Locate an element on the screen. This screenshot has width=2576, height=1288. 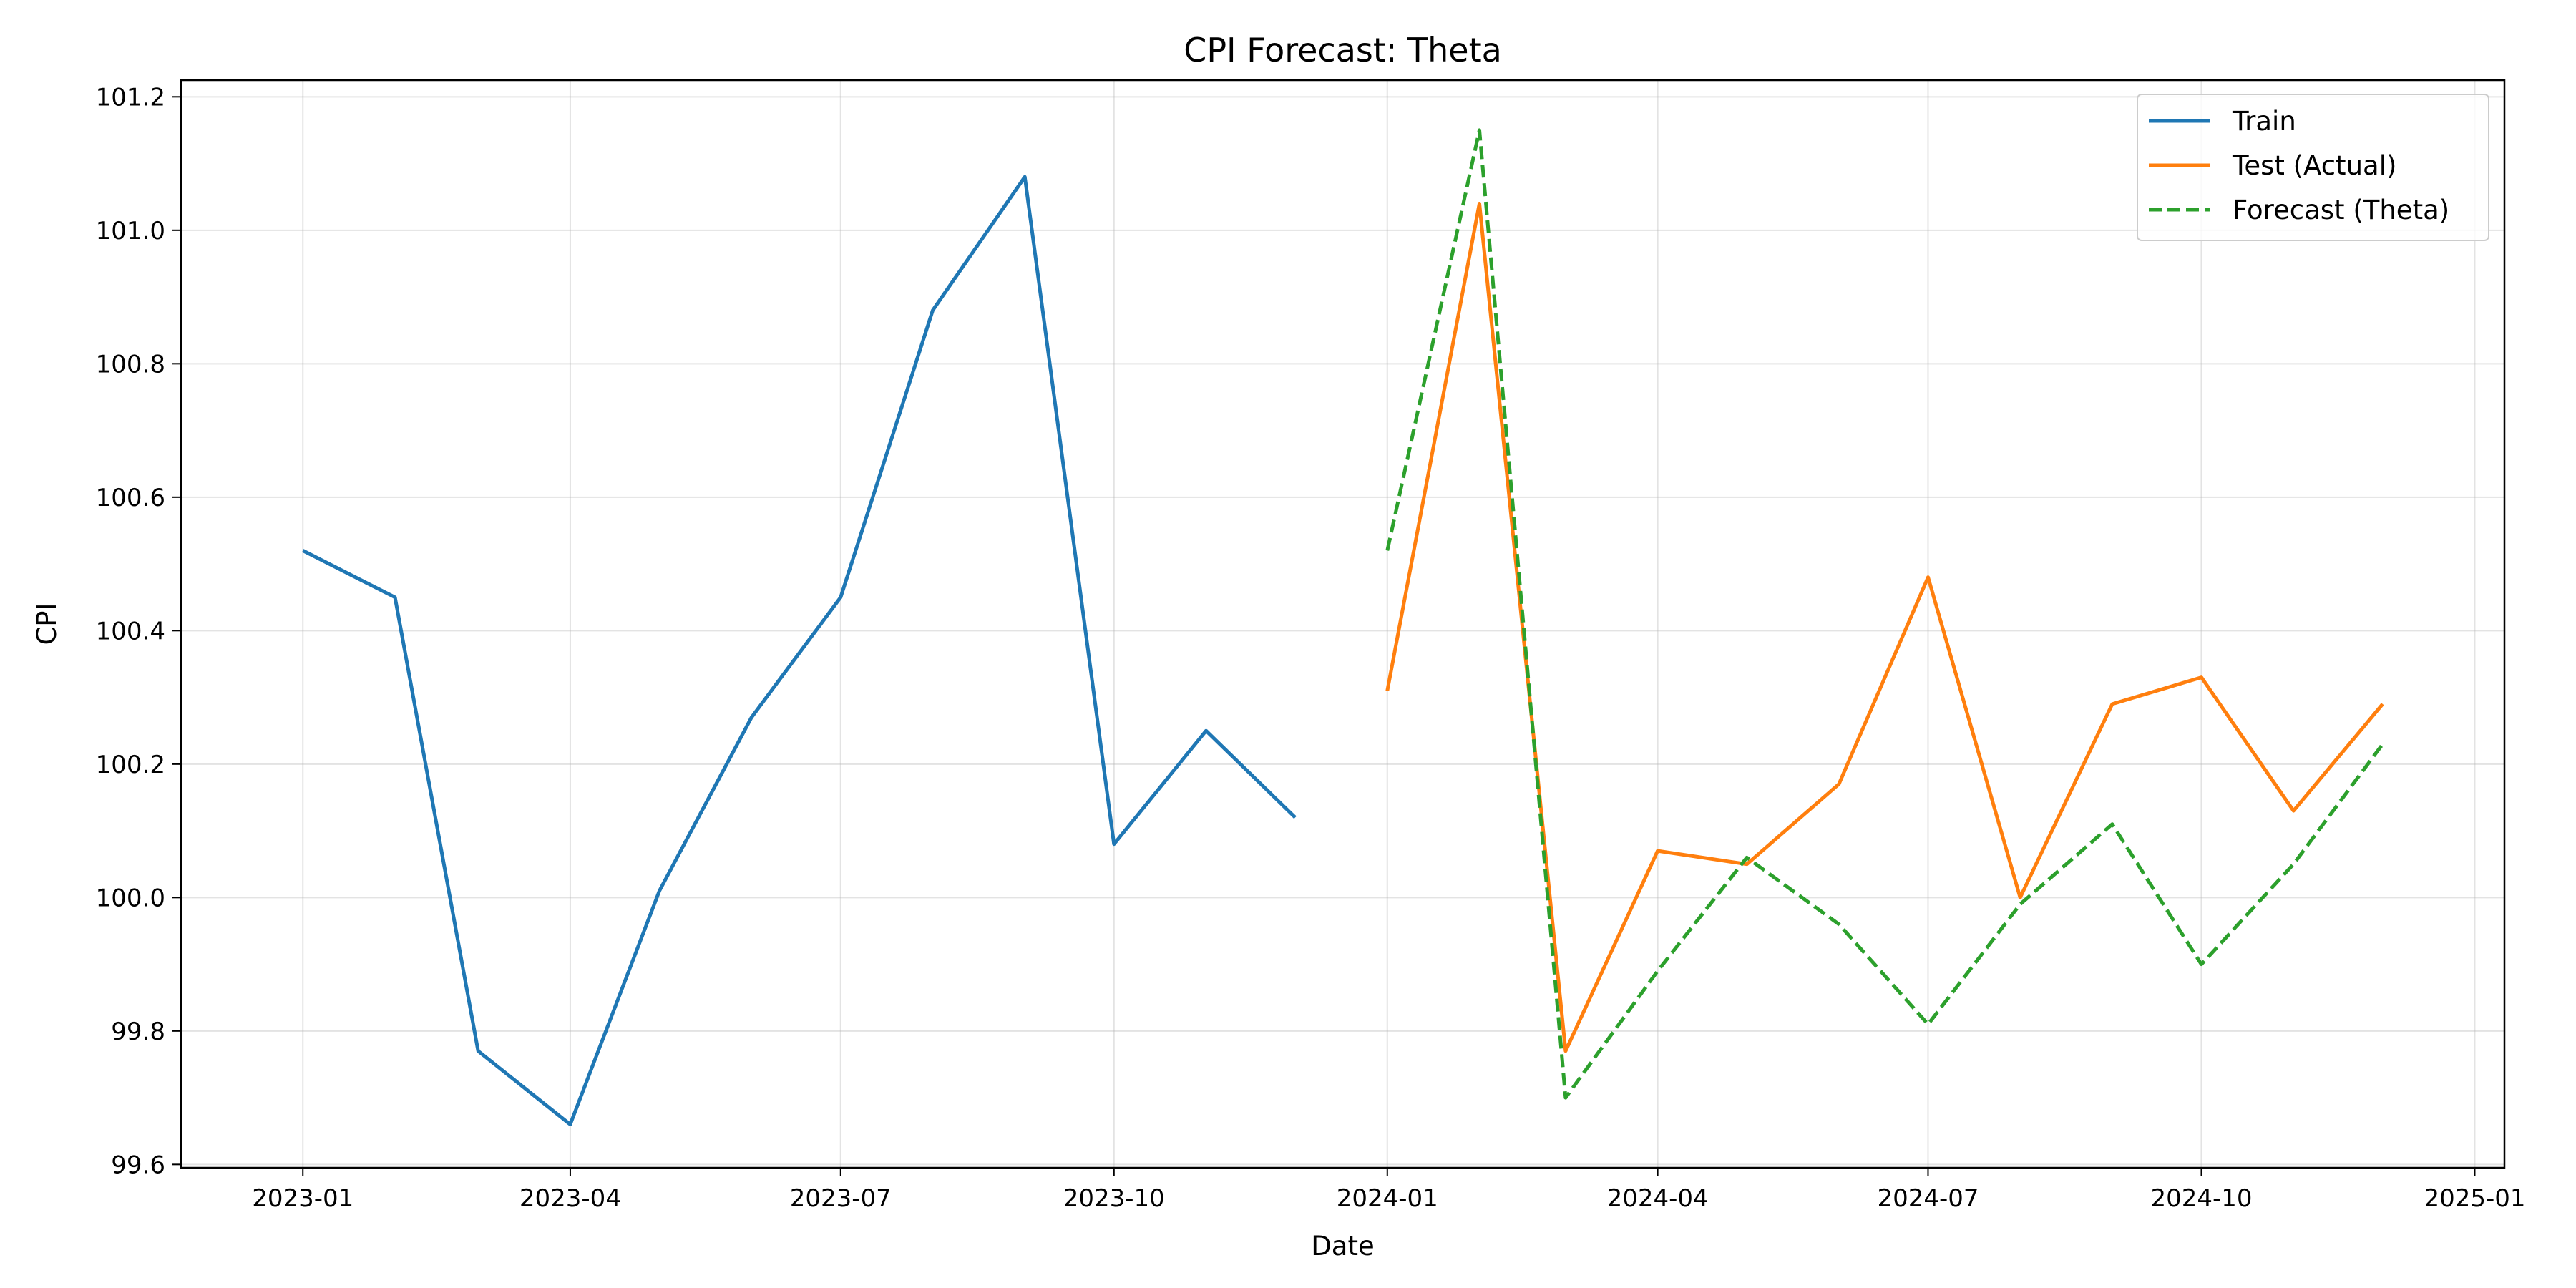
legend: Train Test (Actual) Forecast (Theta) is located at coordinates (2313, 167).